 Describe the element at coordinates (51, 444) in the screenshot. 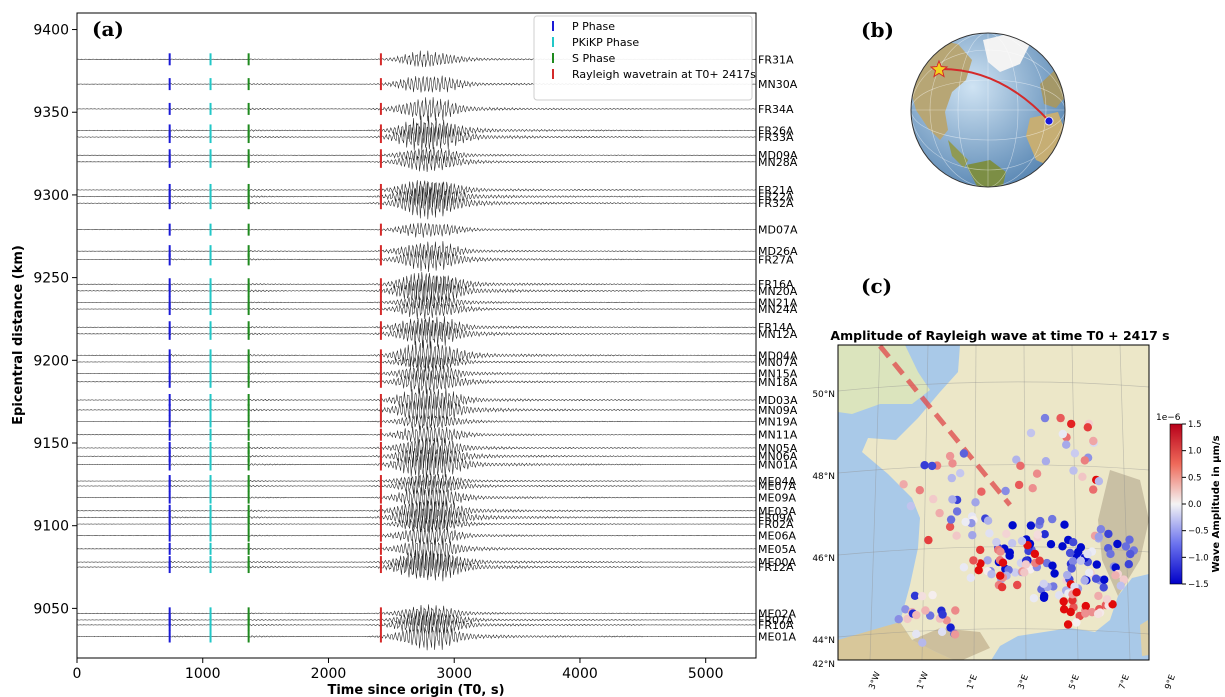

I see `y-tick-label: 9150` at that location.